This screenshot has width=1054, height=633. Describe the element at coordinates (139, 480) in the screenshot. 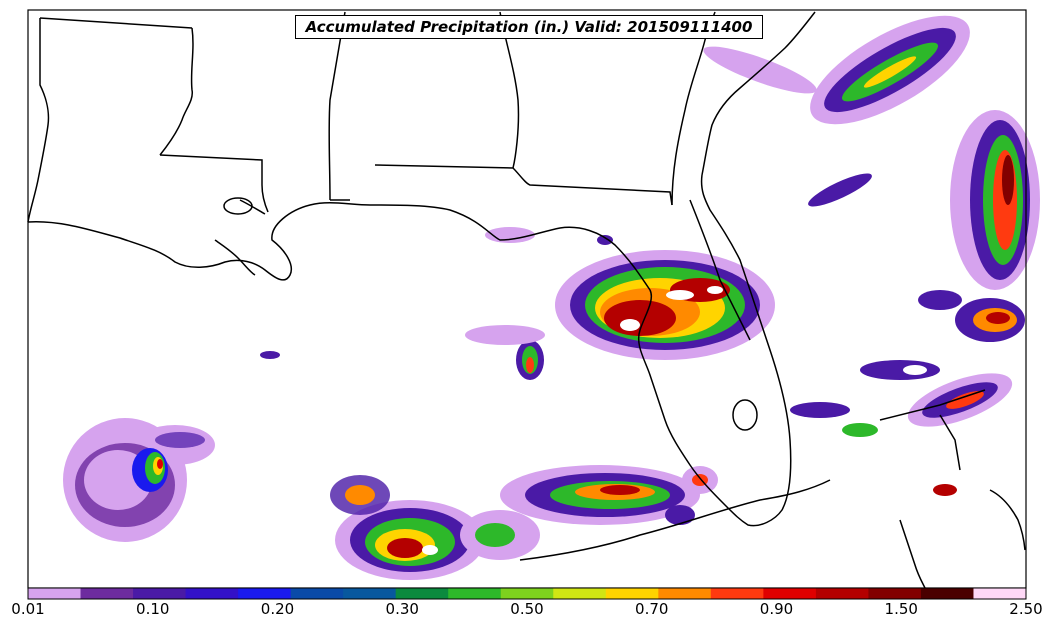

I see `hurricane-precip` at that location.